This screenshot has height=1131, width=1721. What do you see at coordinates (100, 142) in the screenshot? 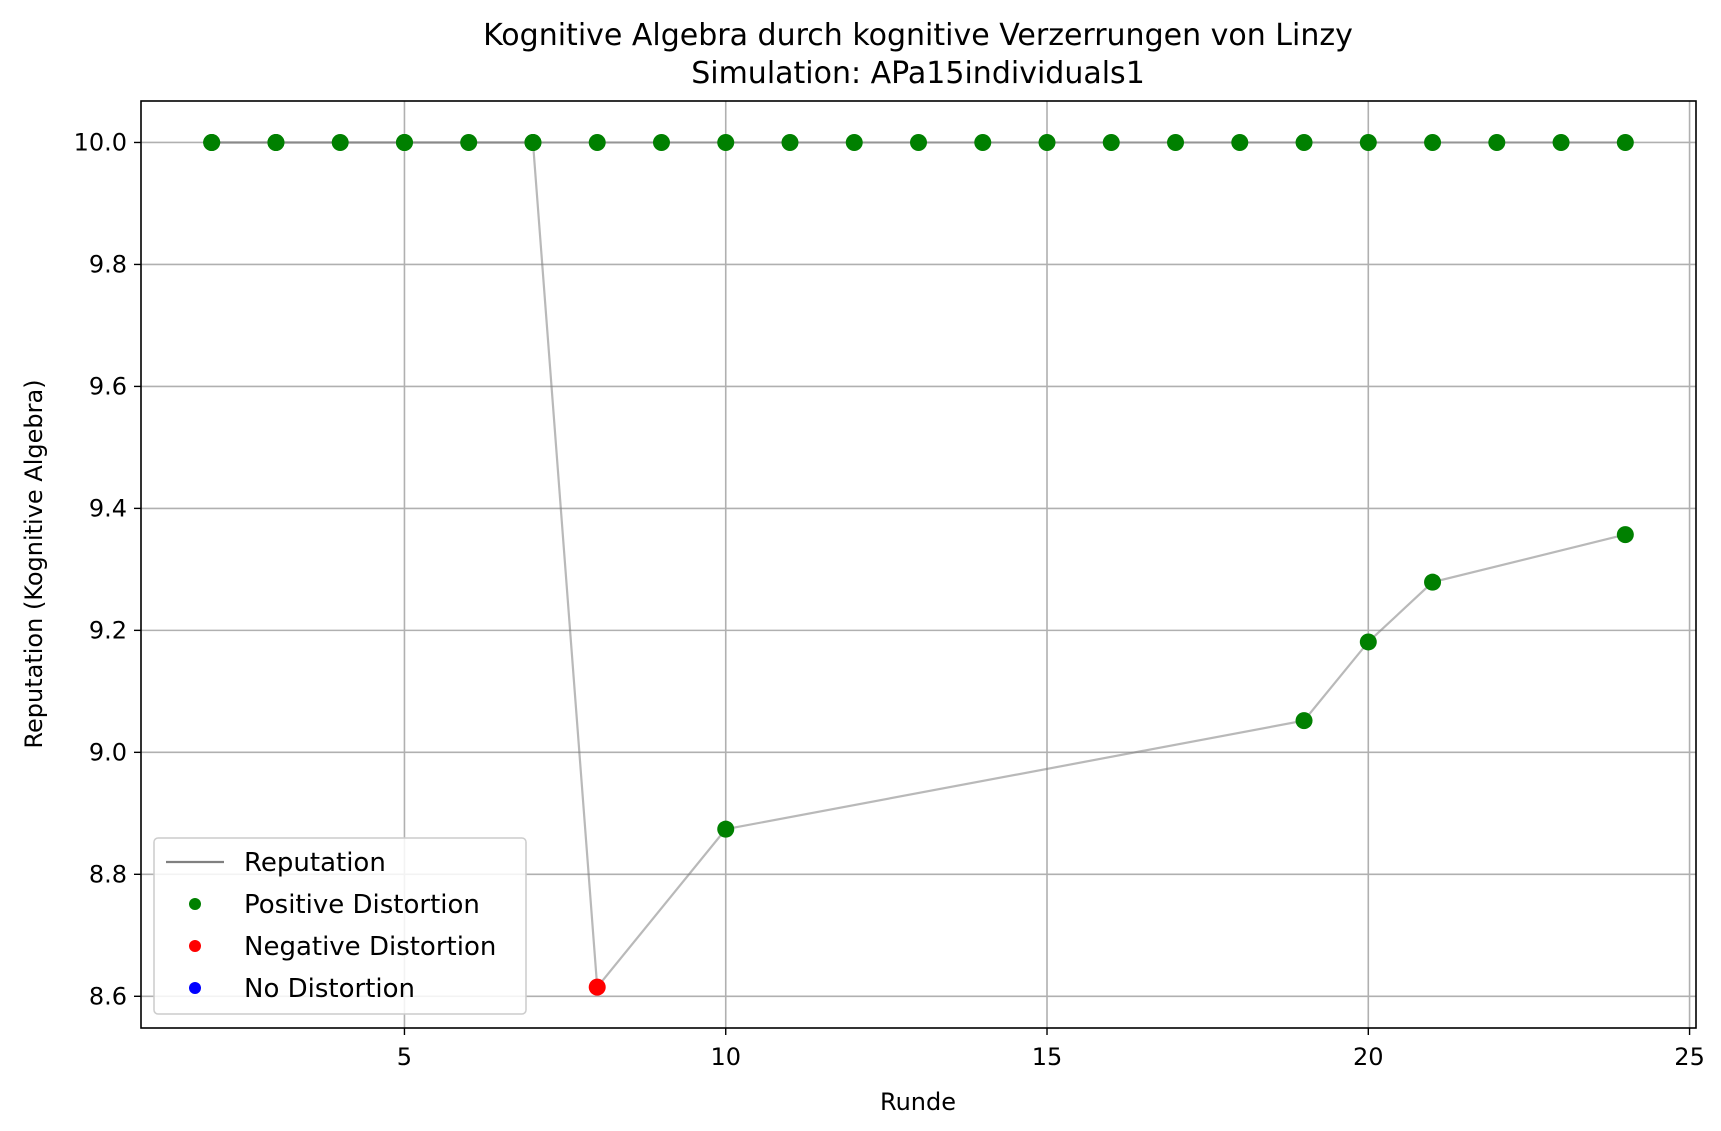
I see `y-tick-label: 10.0` at bounding box center [100, 142].